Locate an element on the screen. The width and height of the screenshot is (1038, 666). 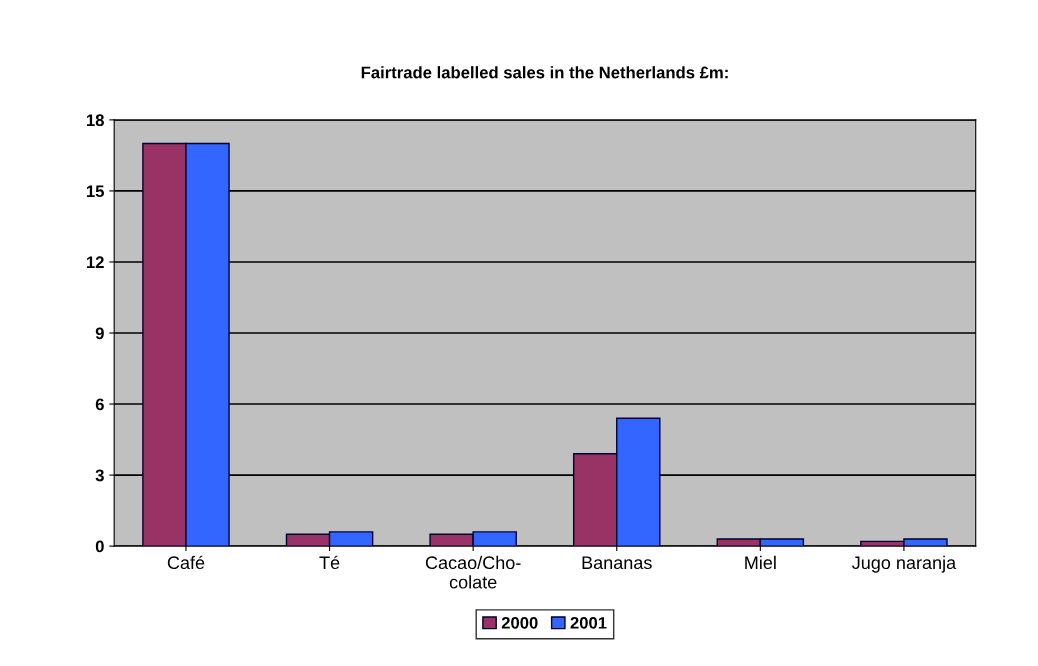
y-tick-label: 9 is located at coordinates (99, 333).